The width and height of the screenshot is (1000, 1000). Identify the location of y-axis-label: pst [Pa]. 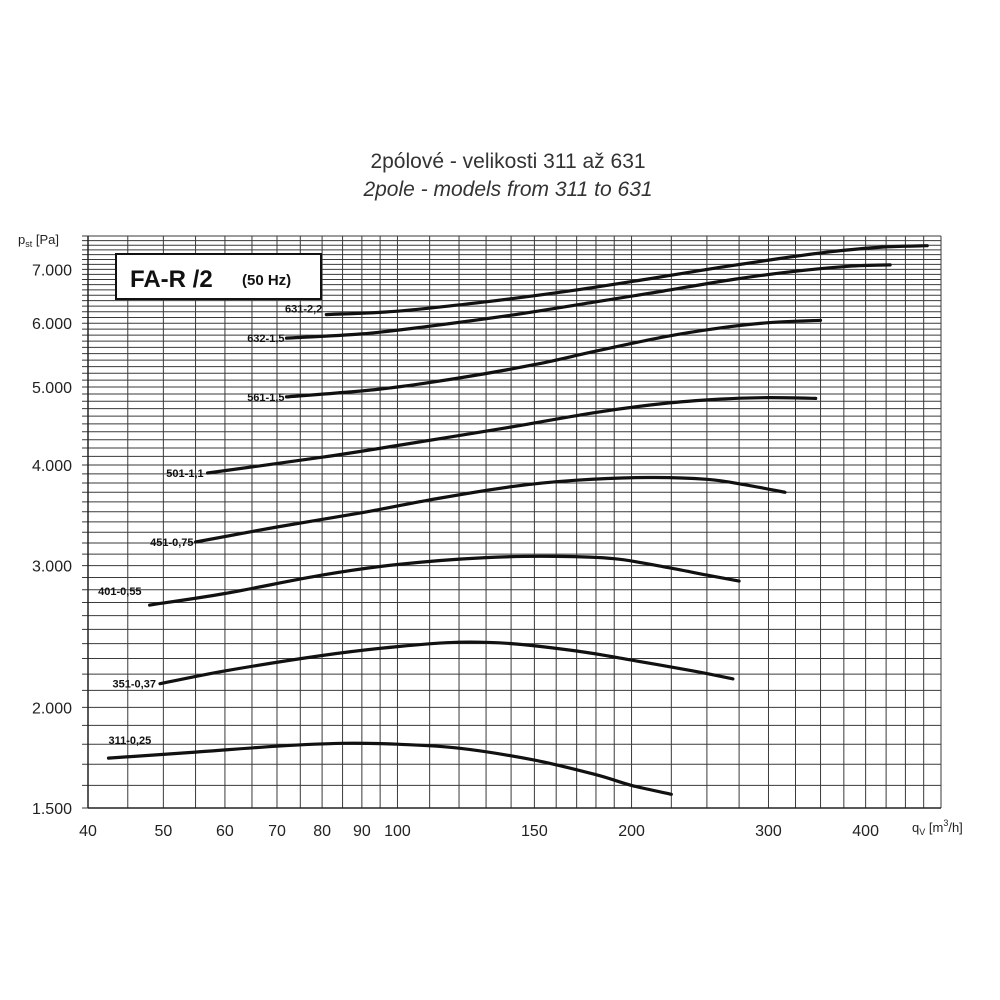
(38, 240).